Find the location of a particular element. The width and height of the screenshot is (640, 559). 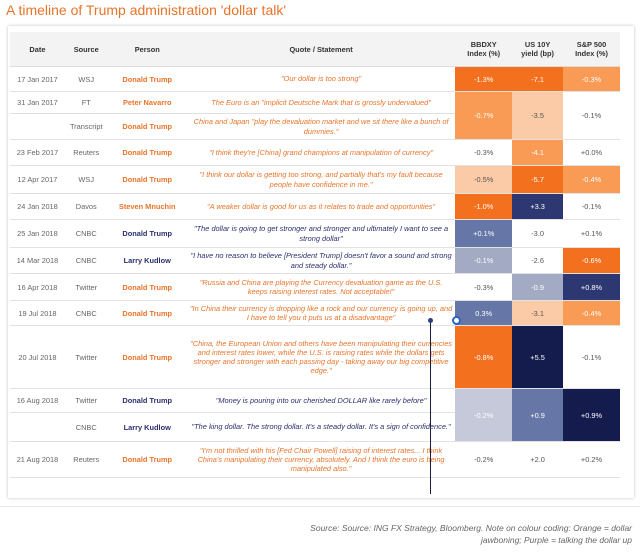

source-cell: Transcript is located at coordinates (86, 126).